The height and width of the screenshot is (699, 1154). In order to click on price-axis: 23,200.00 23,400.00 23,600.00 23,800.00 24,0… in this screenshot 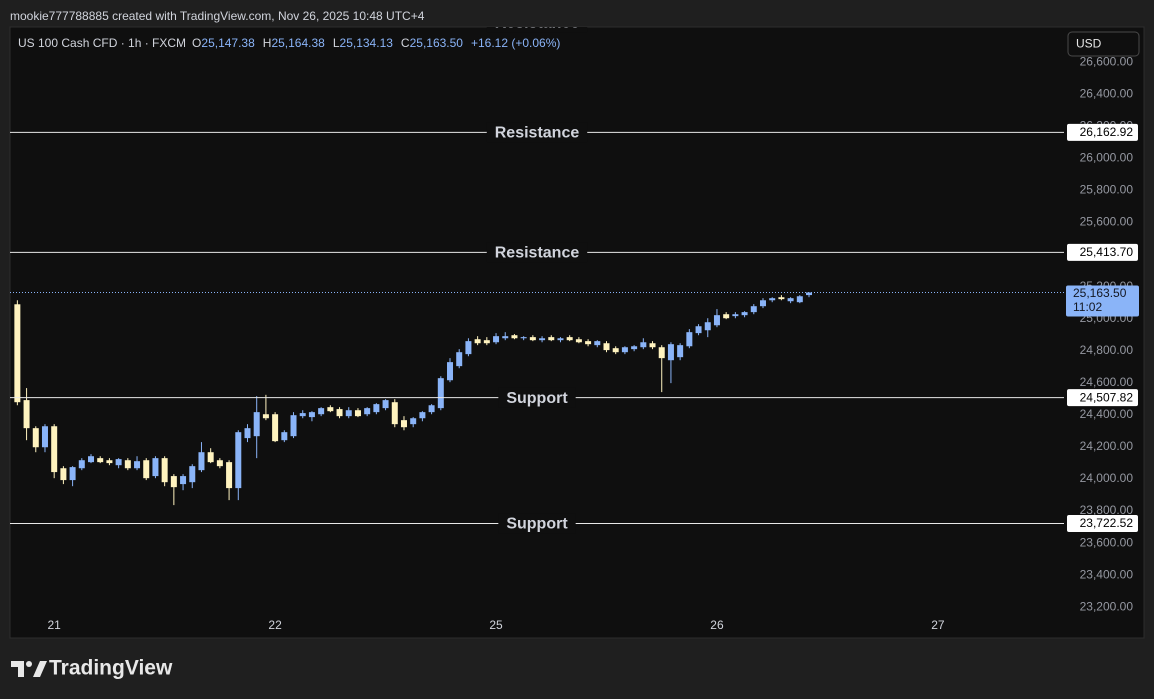, I will do `click(1102, 333)`.